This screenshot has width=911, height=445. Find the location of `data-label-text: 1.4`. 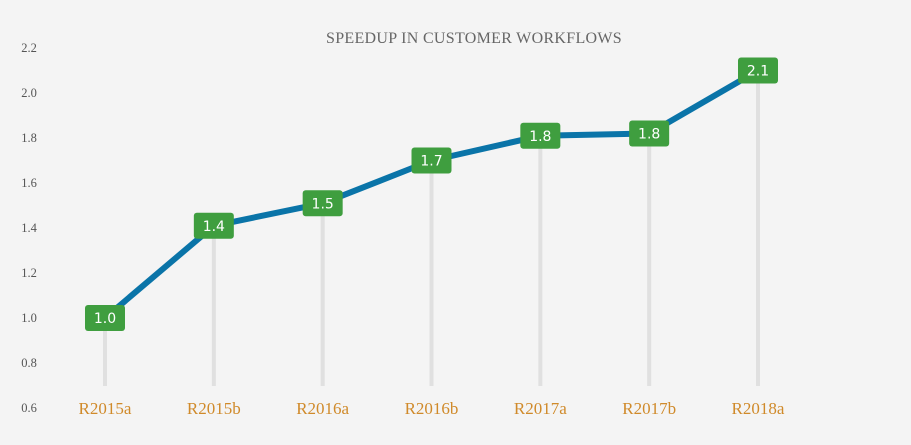

data-label-text: 1.4 is located at coordinates (214, 227).